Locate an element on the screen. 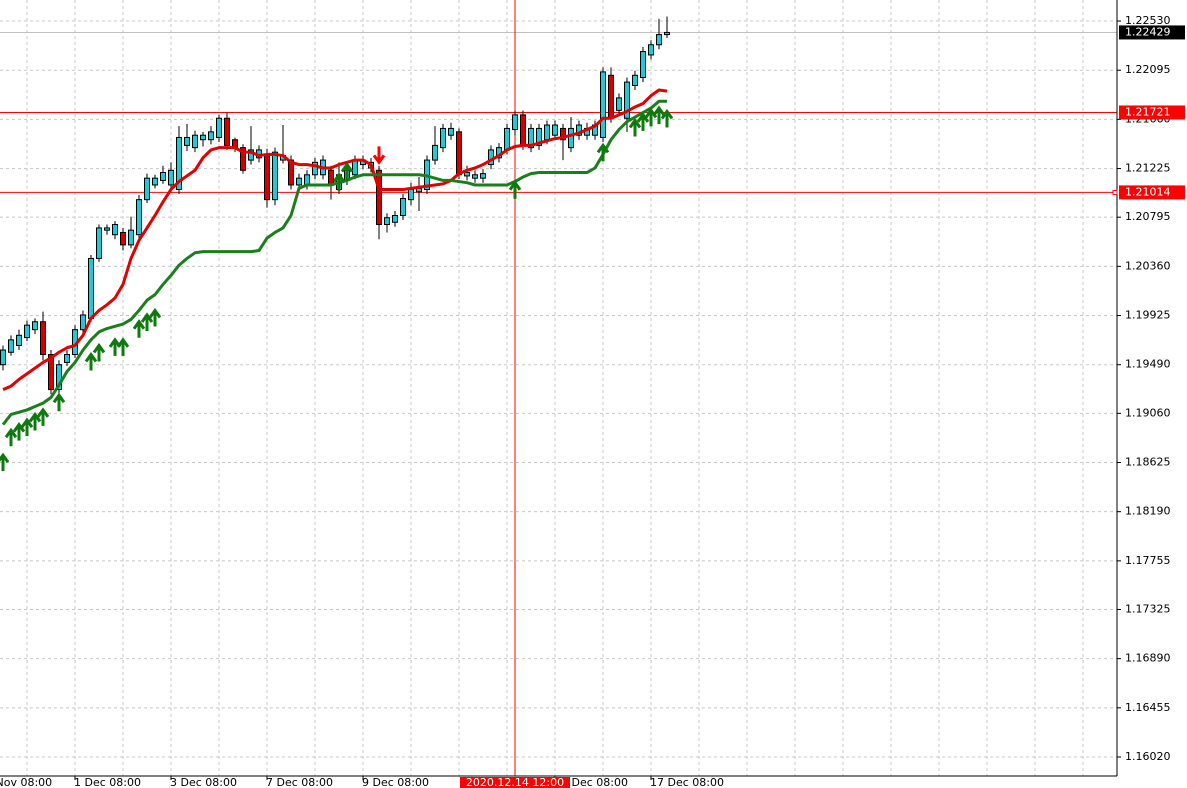 The width and height of the screenshot is (1187, 788). y-tick-label: 1.17755 is located at coordinates (1148, 560).